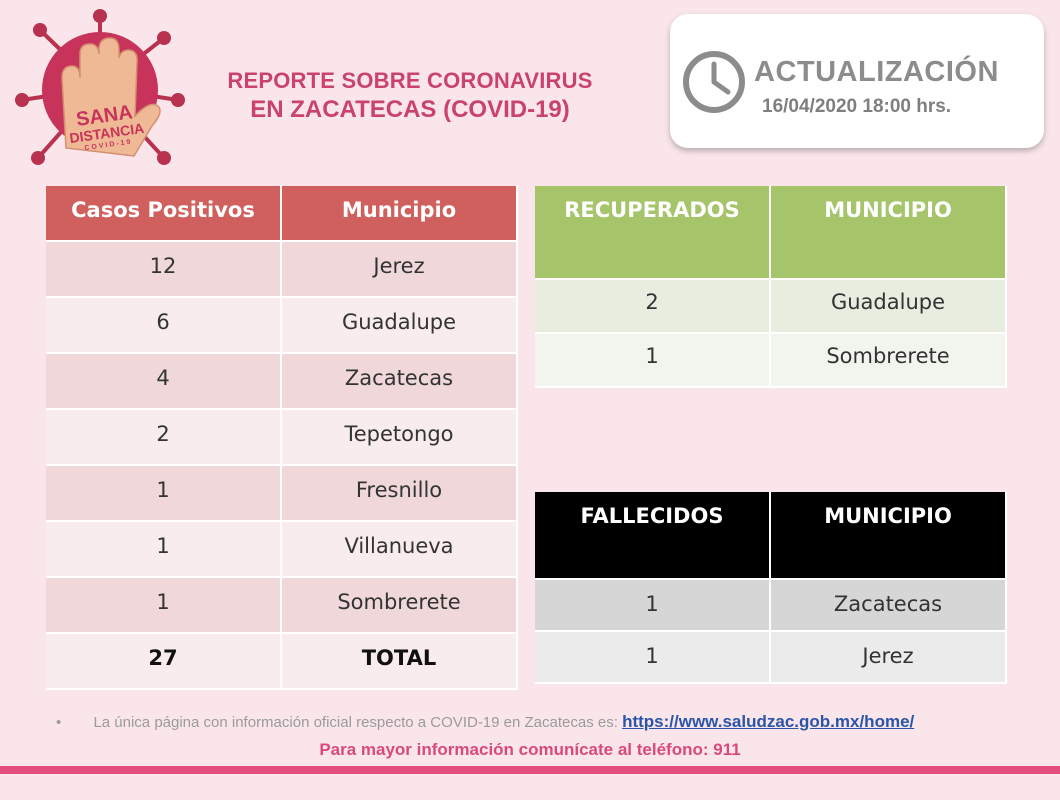 The width and height of the screenshot is (1060, 800). I want to click on update-label: ACTUALIZACIÓN, so click(876, 72).